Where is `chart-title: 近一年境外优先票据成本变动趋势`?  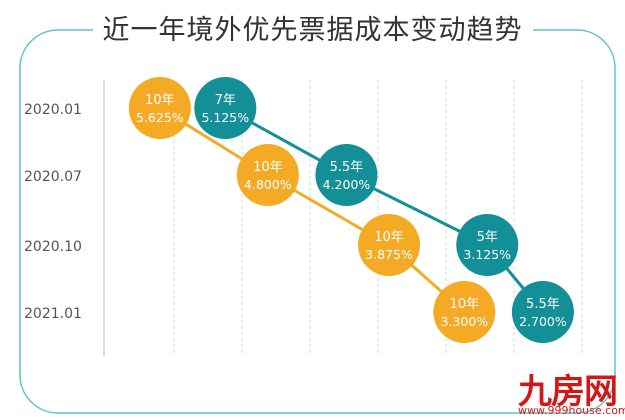 chart-title: 近一年境外优先票据成本变动趋势 is located at coordinates (312, 27).